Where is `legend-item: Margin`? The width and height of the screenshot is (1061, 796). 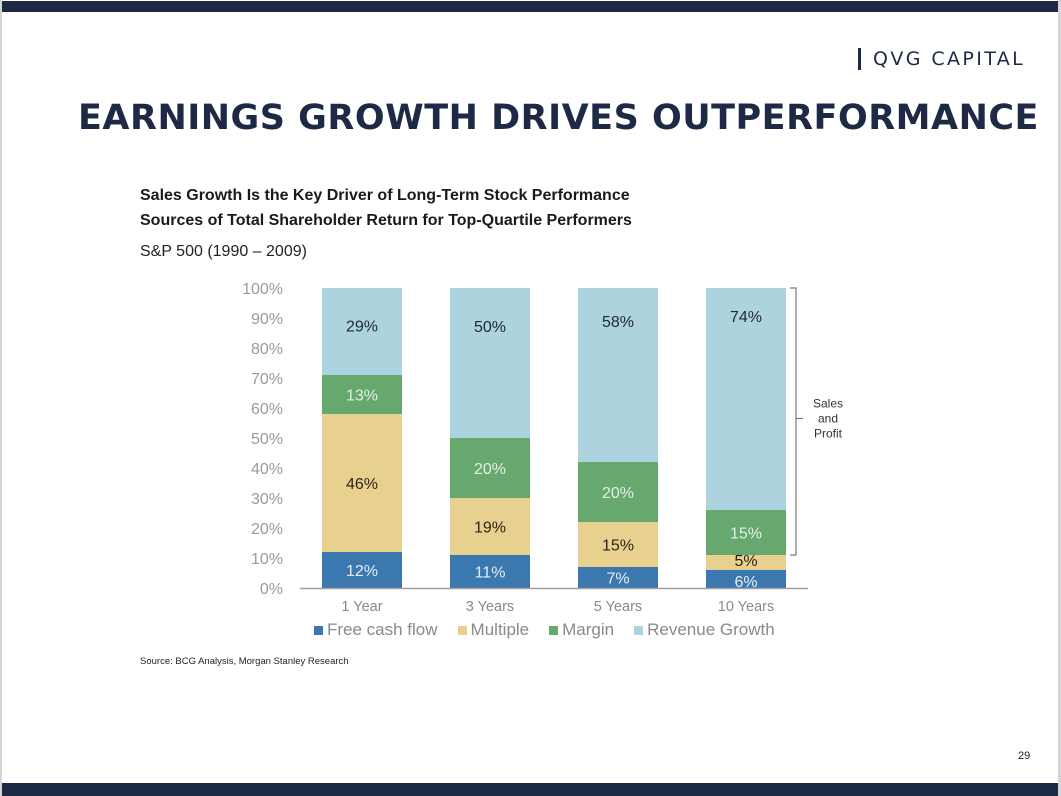
legend-item: Margin is located at coordinates (581, 630).